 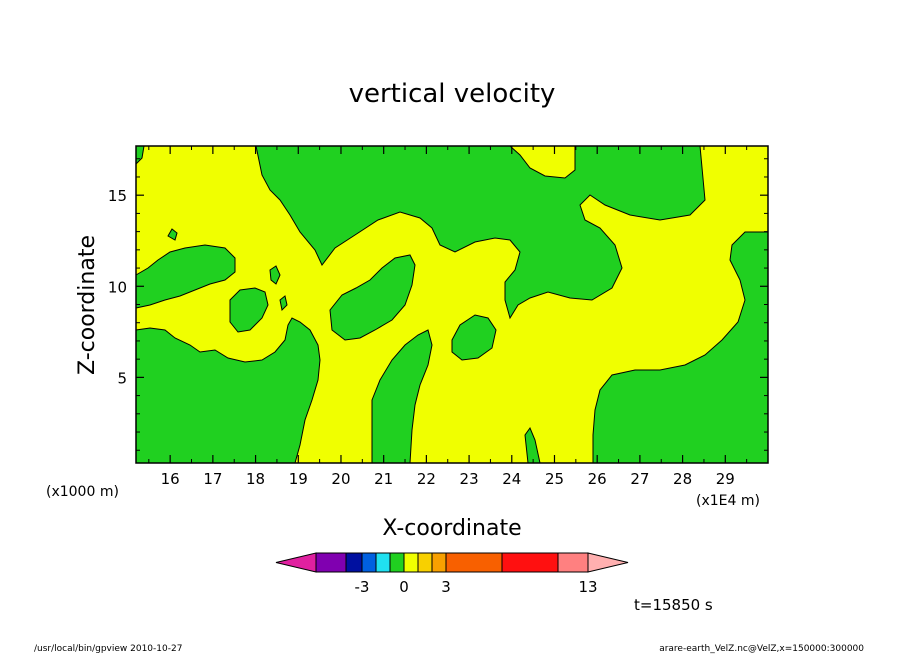 What do you see at coordinates (639, 479) in the screenshot?
I see `x-tick-label: 27` at bounding box center [639, 479].